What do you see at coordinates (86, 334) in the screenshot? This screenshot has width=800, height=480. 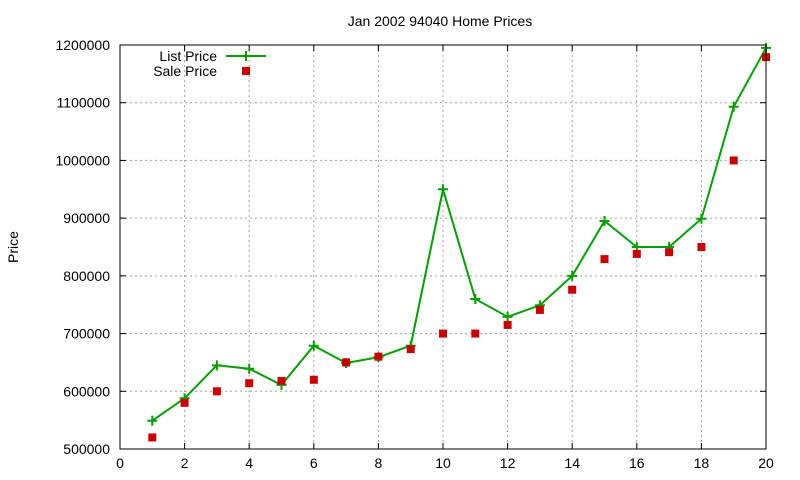 I see `y-tick-label: 700000` at bounding box center [86, 334].